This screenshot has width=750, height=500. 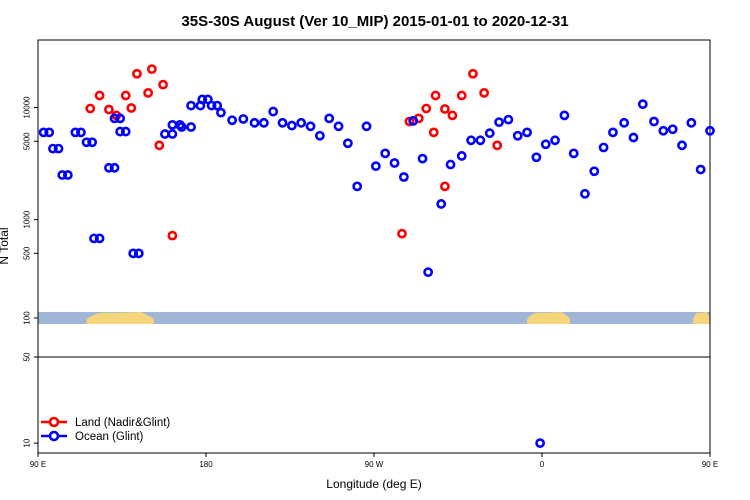 What do you see at coordinates (27, 253) in the screenshot?
I see `y-tick-label: 500` at bounding box center [27, 253].